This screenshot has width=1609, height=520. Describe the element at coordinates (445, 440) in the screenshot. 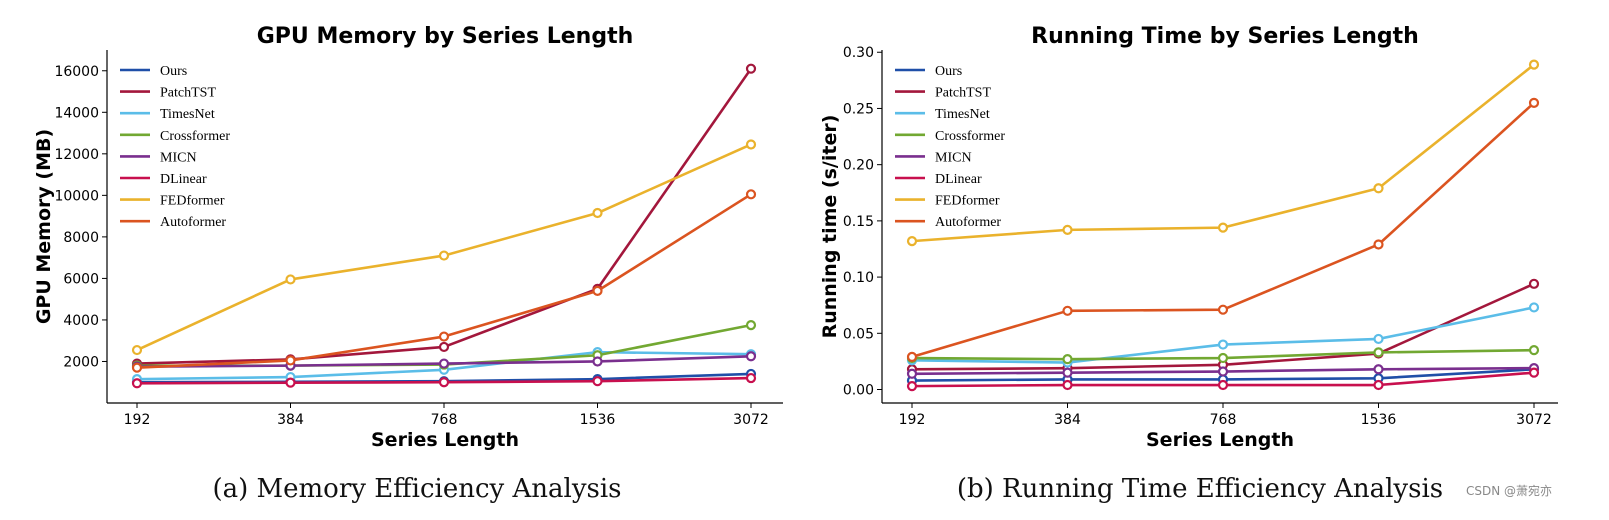

I see `x-axis-label: Series Length` at that location.